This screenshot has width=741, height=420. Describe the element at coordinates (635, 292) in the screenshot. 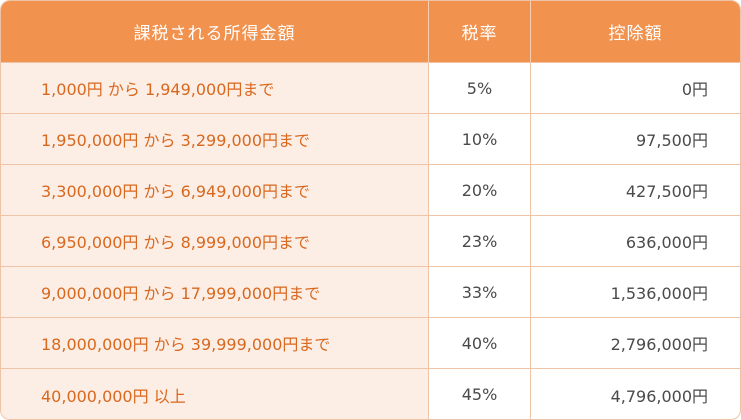

I see `deduction-cell: 1,536,000円` at that location.